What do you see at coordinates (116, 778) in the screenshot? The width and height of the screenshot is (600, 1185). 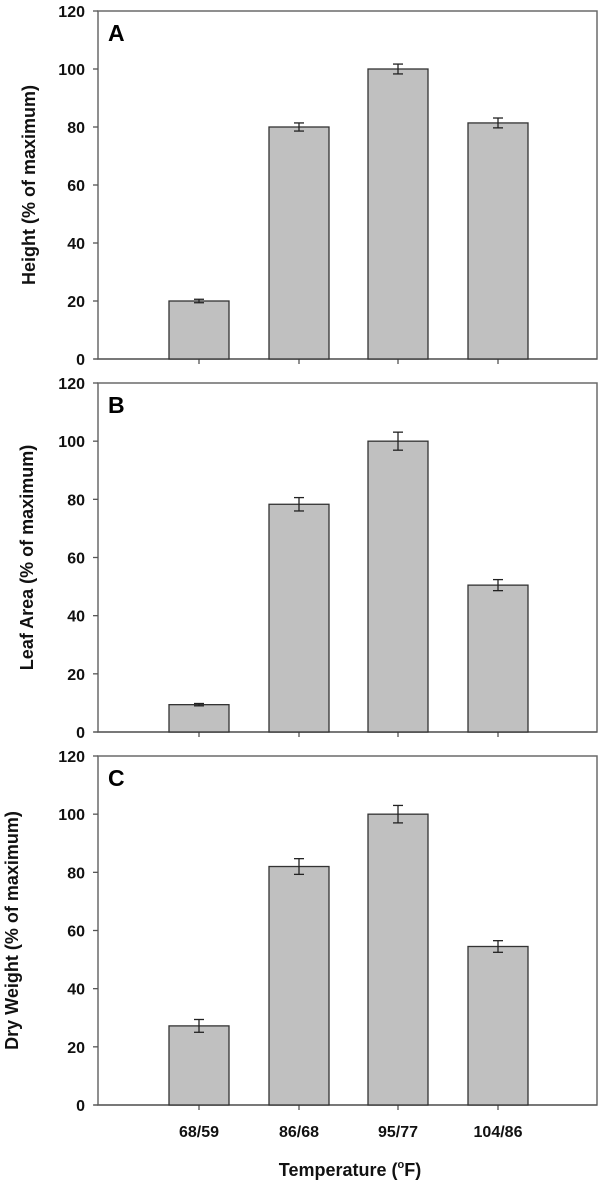 I see `panel-letter: C` at bounding box center [116, 778].